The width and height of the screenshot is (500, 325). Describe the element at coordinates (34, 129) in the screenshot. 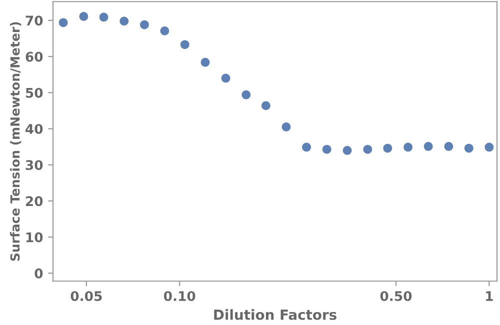

I see `y-tick-label: 40` at that location.